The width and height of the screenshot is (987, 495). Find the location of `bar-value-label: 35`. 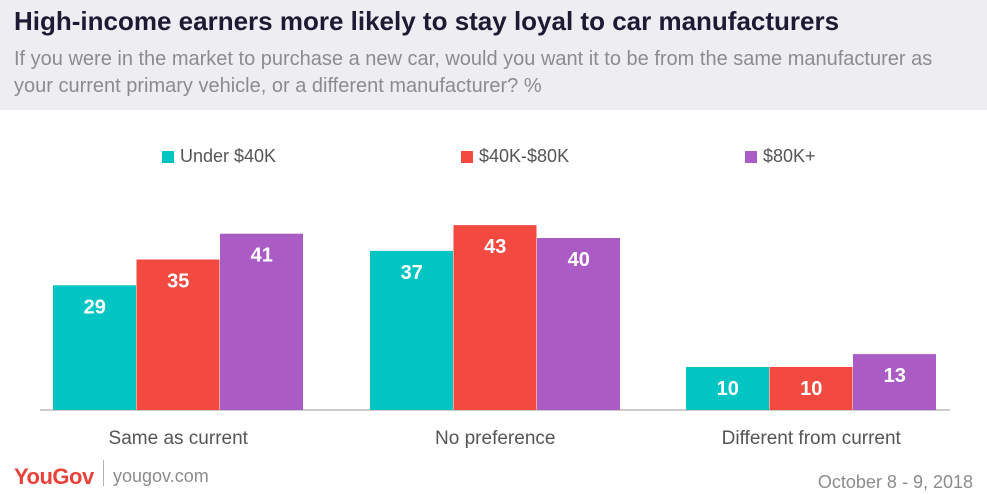

bar-value-label: 35 is located at coordinates (178, 282).